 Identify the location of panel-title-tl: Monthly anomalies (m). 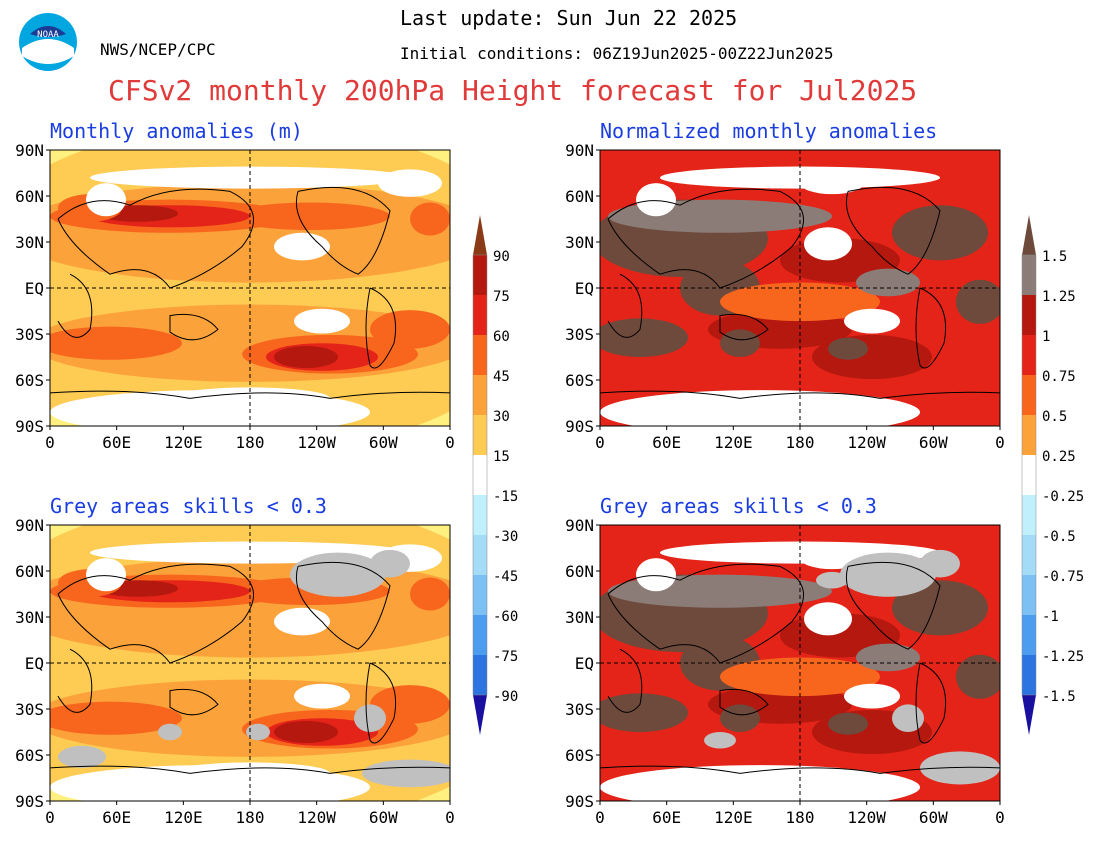
(176, 131).